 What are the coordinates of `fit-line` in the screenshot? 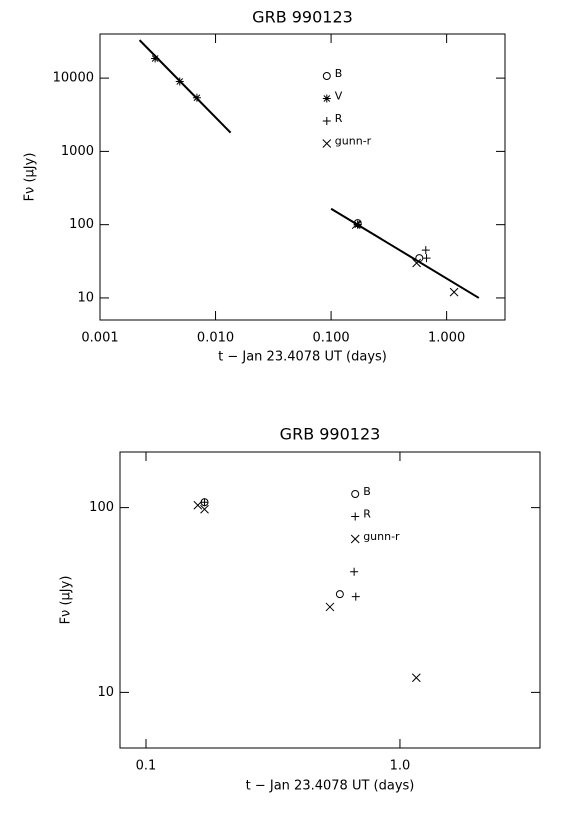 It's located at (185, 86).